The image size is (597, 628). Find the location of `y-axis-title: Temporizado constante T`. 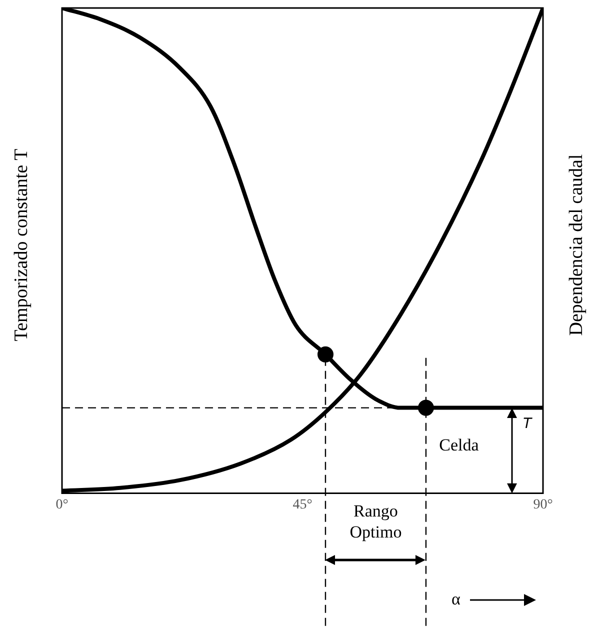

y-axis-title: Temporizado constante T is located at coordinates (21, 245).